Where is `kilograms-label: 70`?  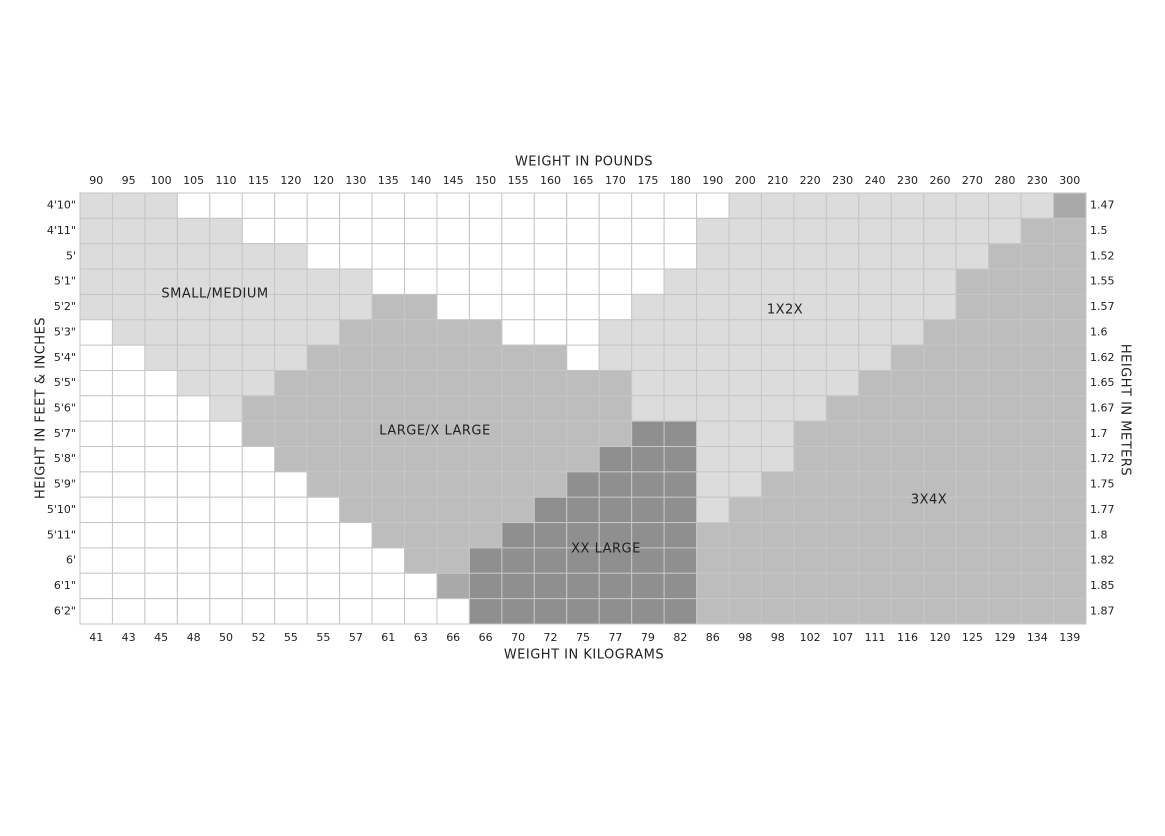 kilograms-label: 70 is located at coordinates (518, 637).